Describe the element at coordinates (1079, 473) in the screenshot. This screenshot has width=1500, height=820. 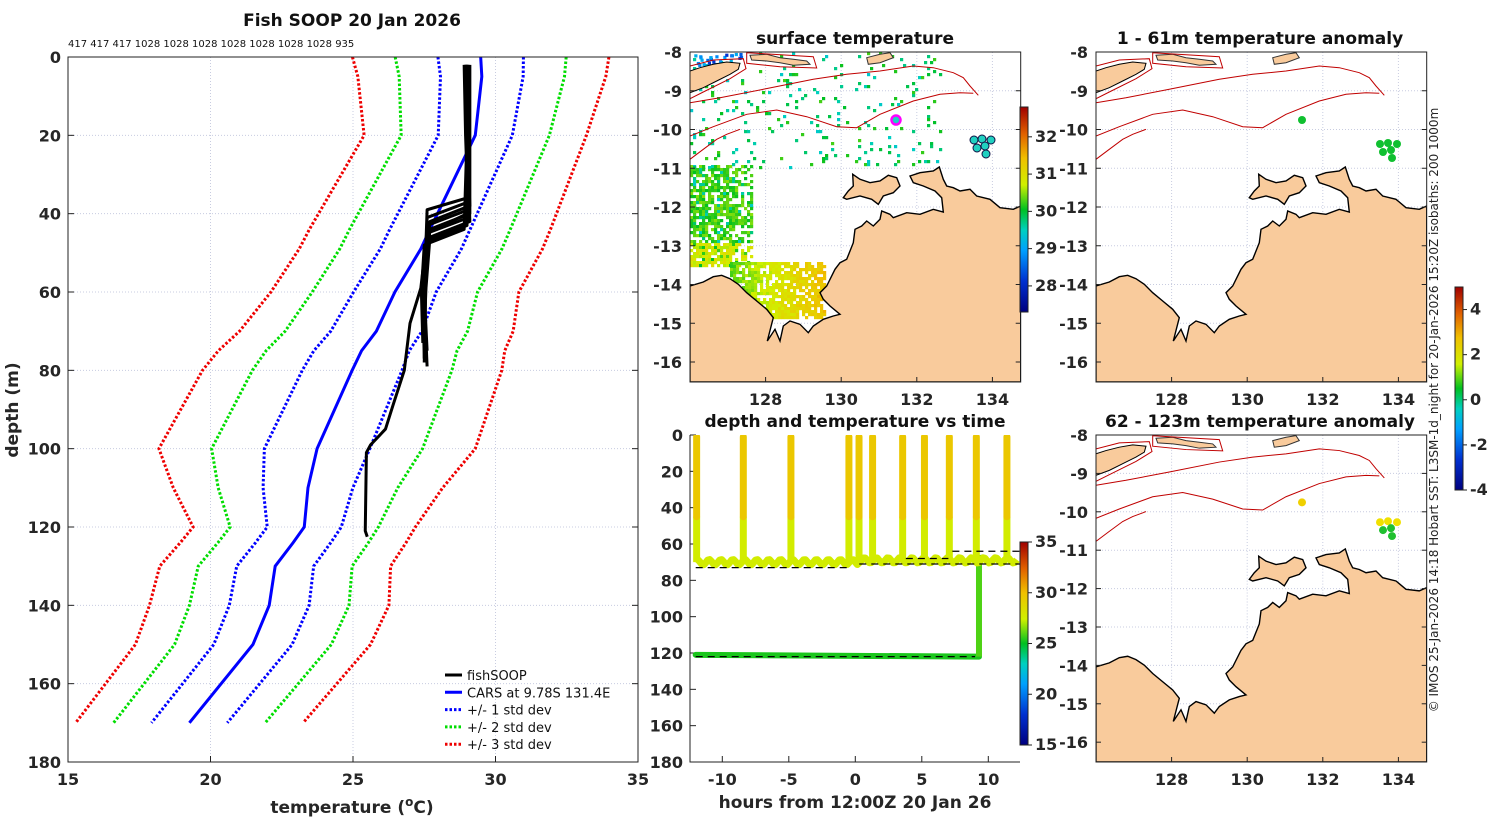
I see `lat-tick-label: -9` at that location.